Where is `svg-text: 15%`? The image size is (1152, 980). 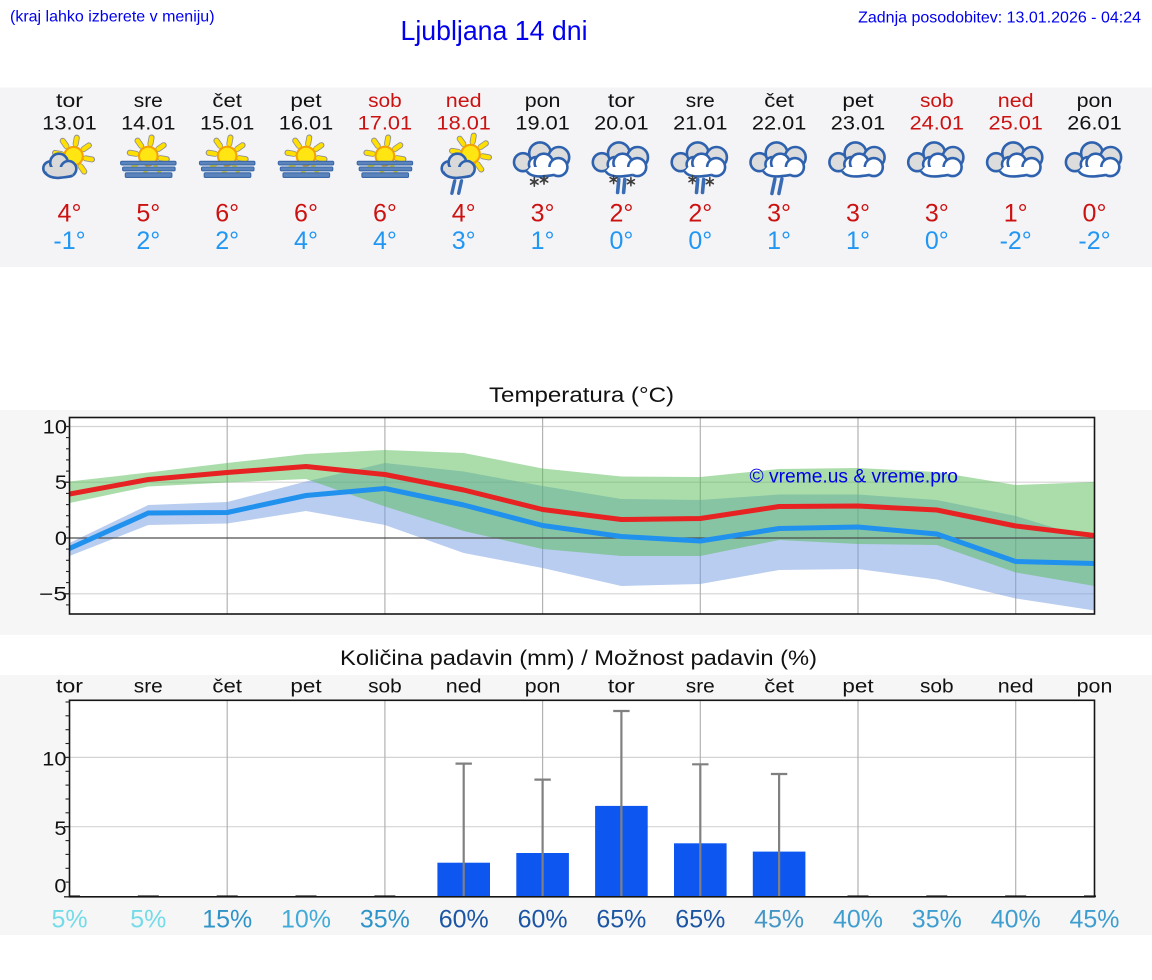 svg-text: 15% is located at coordinates (227, 919).